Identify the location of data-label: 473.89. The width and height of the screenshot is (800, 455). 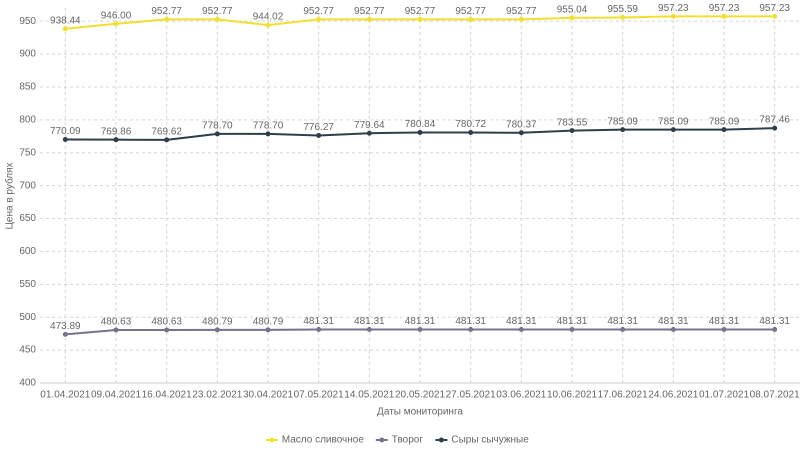
(65, 326).